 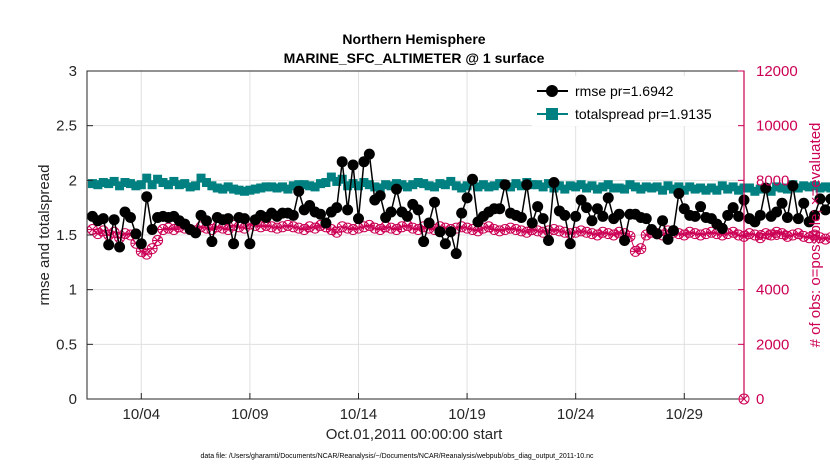 I want to click on chart-subtitle: MARINE_SFC_ALTIMETER @ 1 surface, so click(x=414, y=58).